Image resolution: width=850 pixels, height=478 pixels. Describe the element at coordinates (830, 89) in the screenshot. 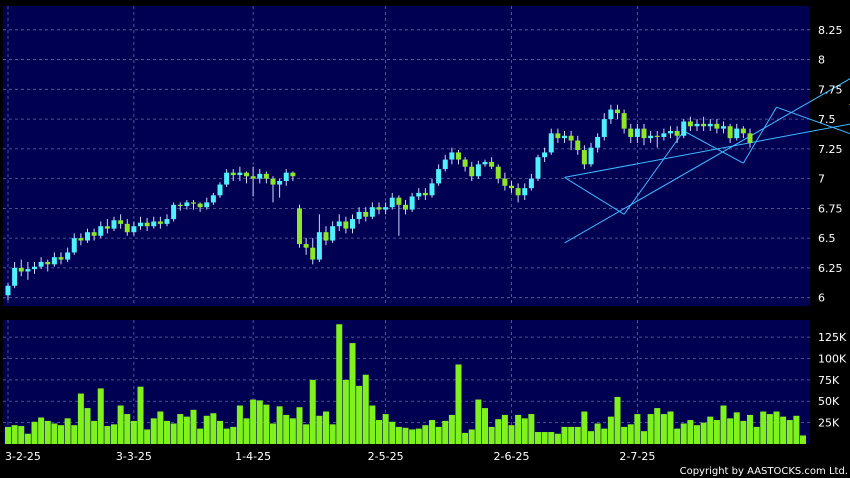

I see `price-tick-label: 7.75` at that location.